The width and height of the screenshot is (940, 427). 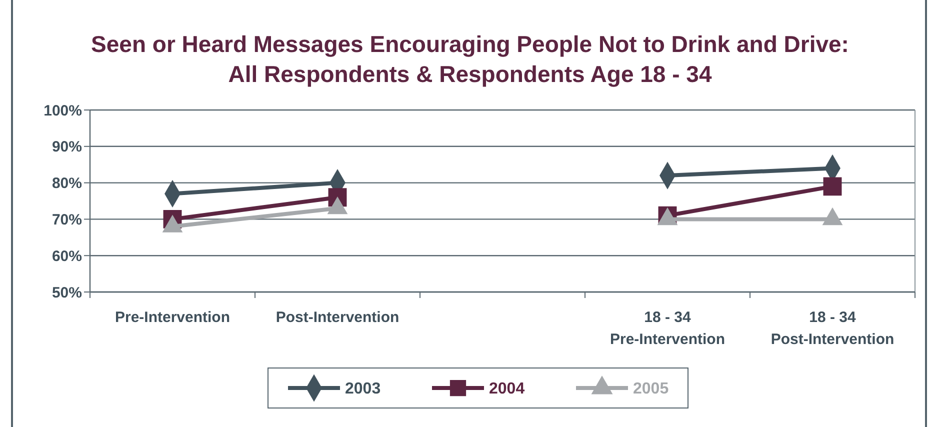 I want to click on x-tick-label: 18 - 34 Post-Intervention, so click(x=832, y=328).